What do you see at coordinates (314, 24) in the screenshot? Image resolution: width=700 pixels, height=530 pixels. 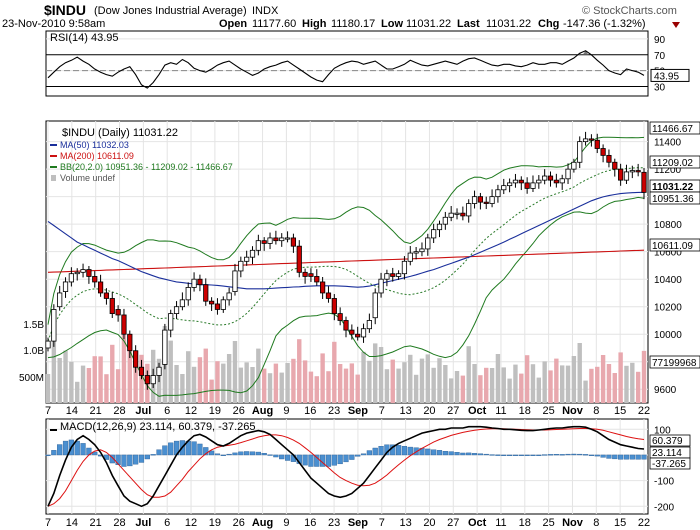 I see `high-label: High` at bounding box center [314, 24].